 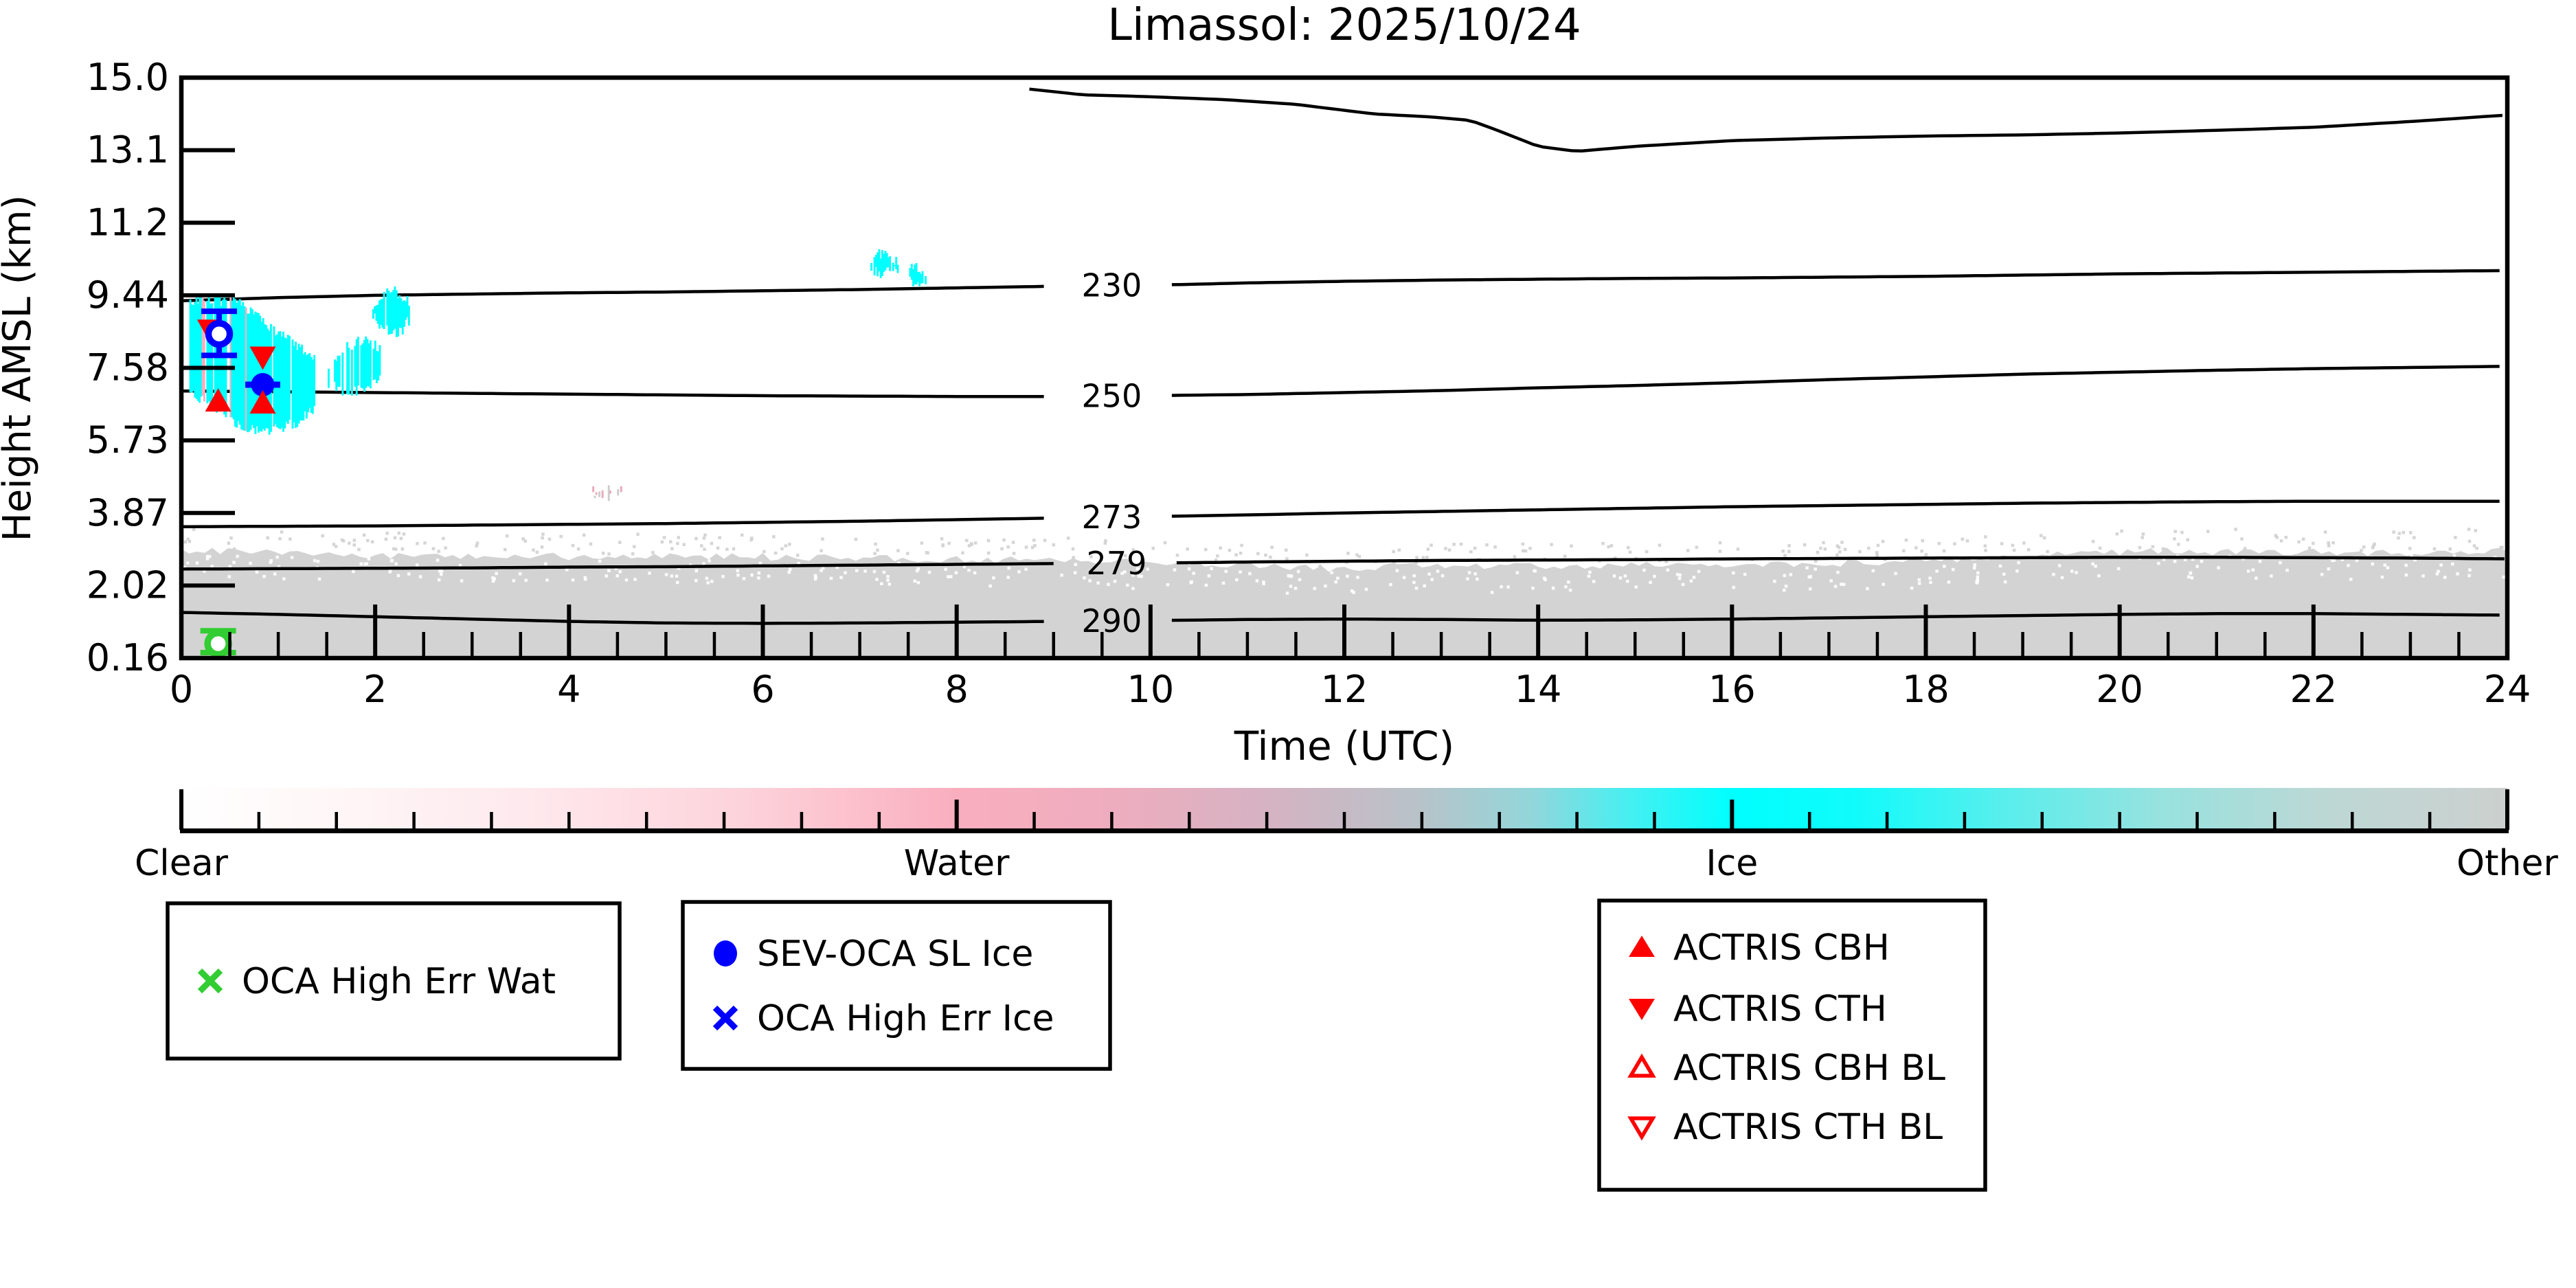 I want to click on legend-entry-label: ACTRIS CTH BL, so click(x=1808, y=1127).